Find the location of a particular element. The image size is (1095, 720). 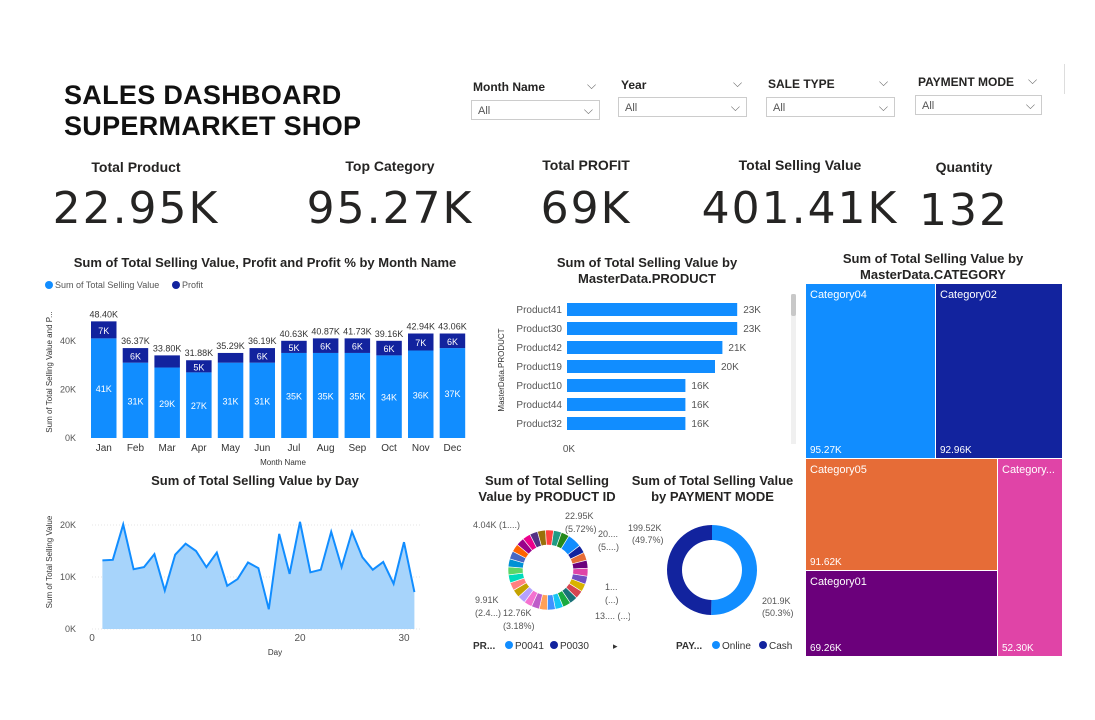

data-label-cash: 199.52K is located at coordinates (645, 528).